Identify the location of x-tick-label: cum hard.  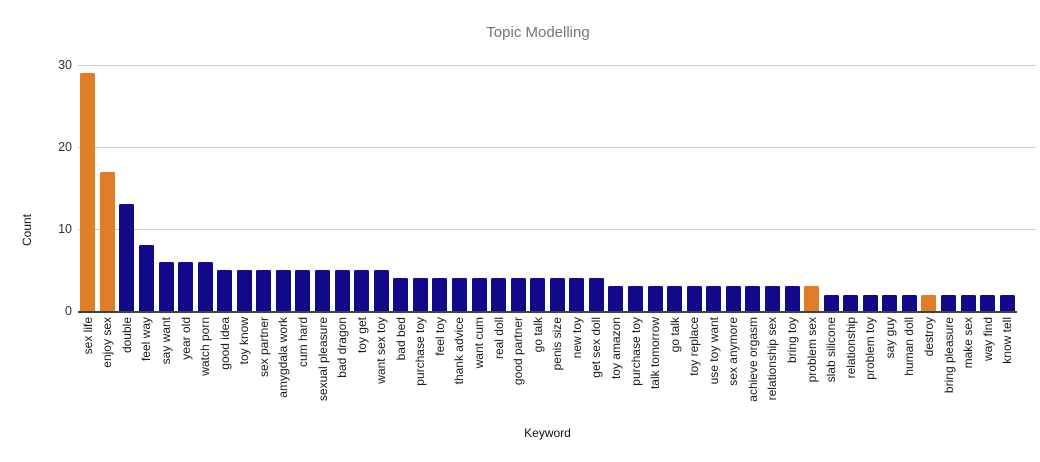
(302, 342).